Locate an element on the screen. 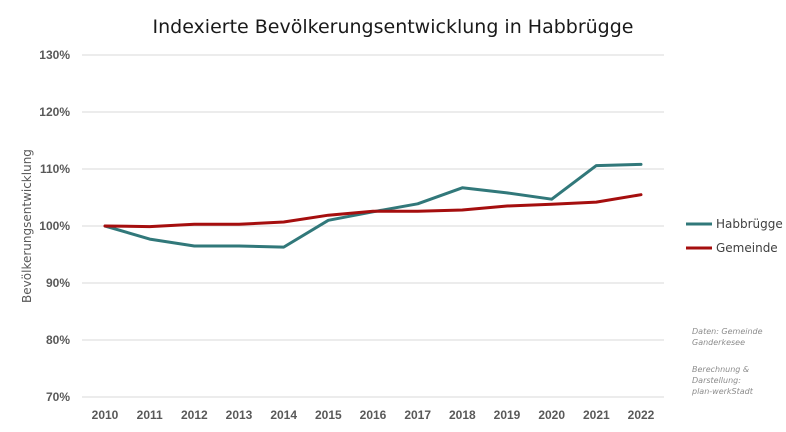  y-tick-label: 100% is located at coordinates (54, 226).